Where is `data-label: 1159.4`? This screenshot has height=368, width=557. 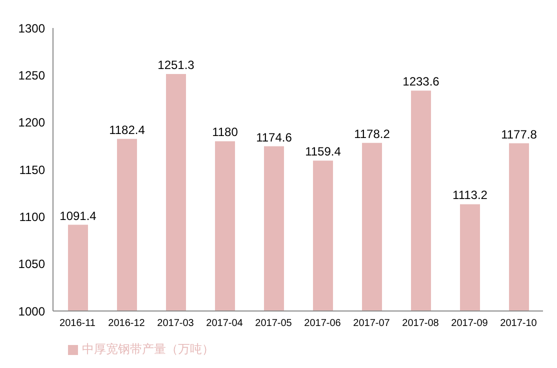
data-label: 1159.4 is located at coordinates (323, 151).